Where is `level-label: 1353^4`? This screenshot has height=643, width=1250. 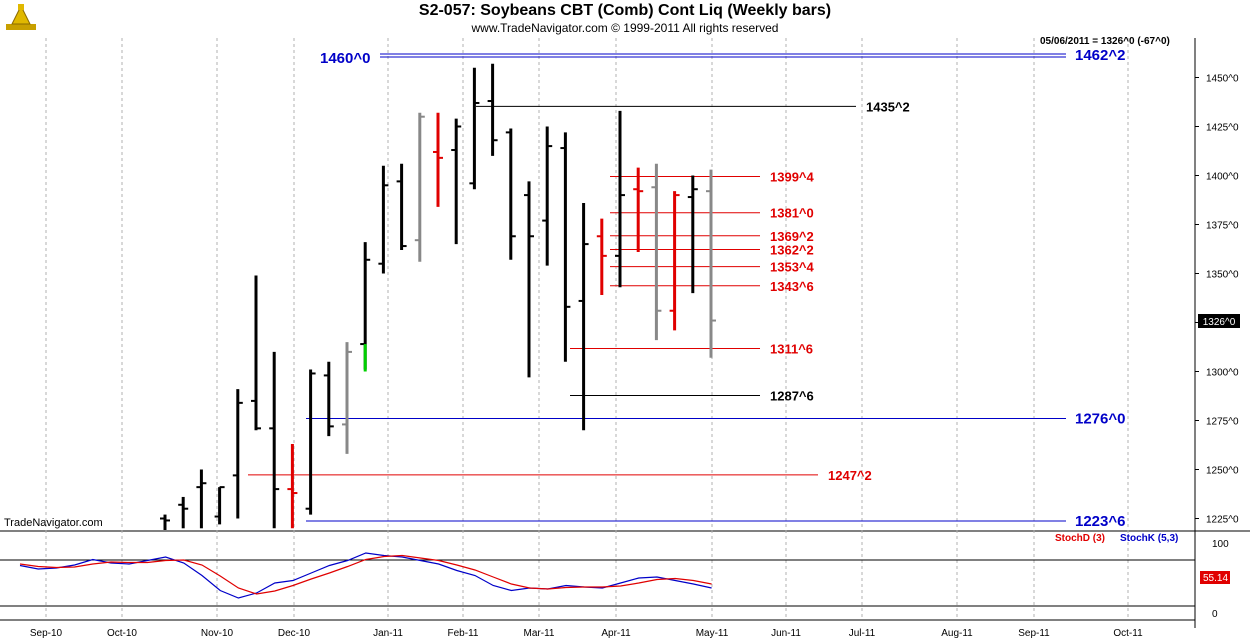
level-label: 1353^4 is located at coordinates (792, 267).